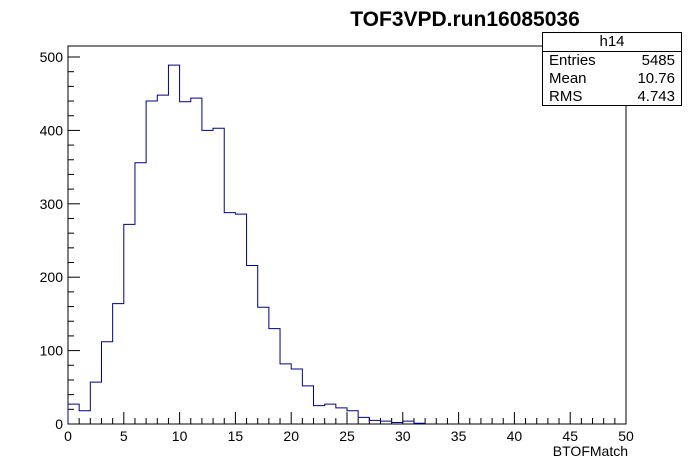 This screenshot has width=696, height=472. Describe the element at coordinates (291, 436) in the screenshot. I see `x-tick-label: 20` at that location.